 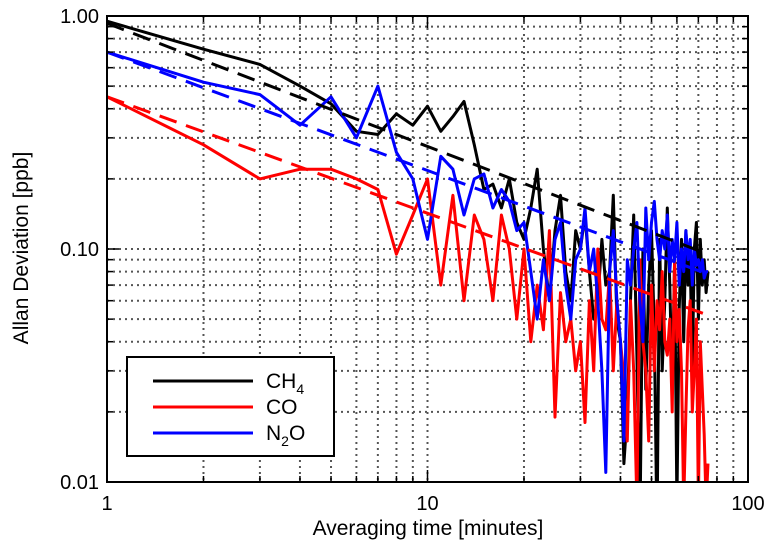 What do you see at coordinates (106, 504) in the screenshot?
I see `x-tick-label: 1` at bounding box center [106, 504].